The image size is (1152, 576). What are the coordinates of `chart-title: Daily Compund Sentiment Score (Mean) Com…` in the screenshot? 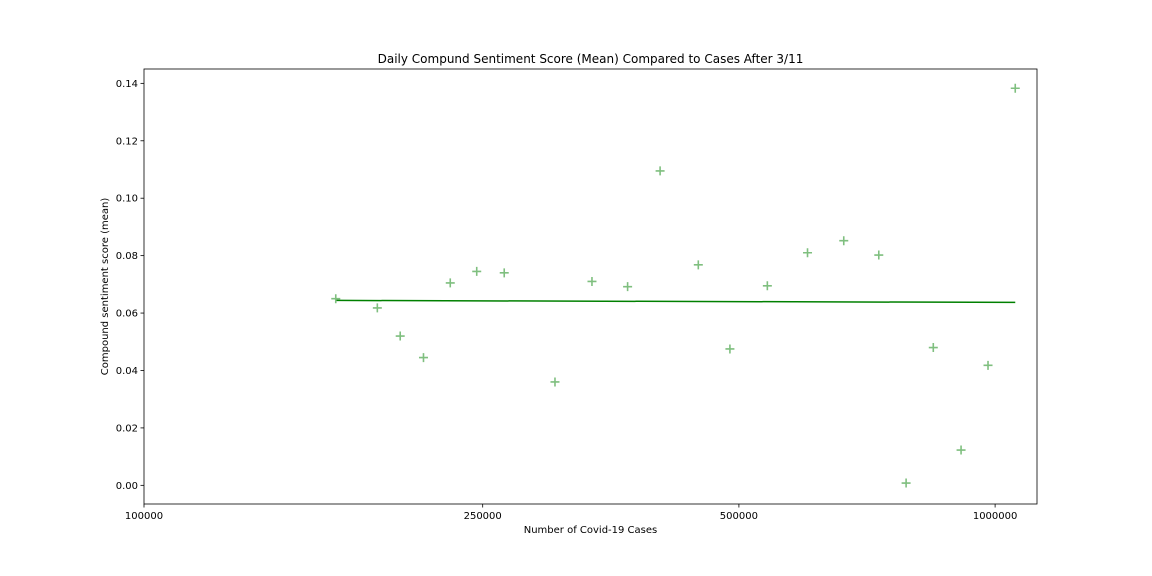 It's located at (591, 59).